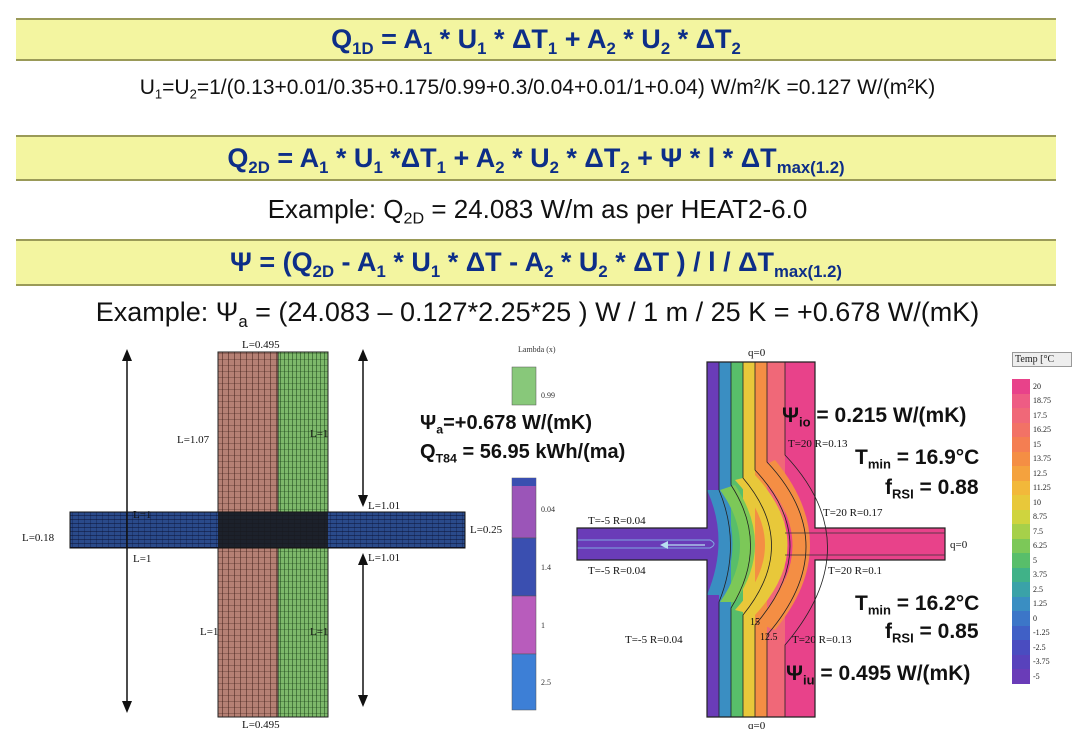 The height and width of the screenshot is (729, 1075). What do you see at coordinates (1042, 430) in the screenshot?
I see `temp-legend-value: 16.25` at bounding box center [1042, 430].